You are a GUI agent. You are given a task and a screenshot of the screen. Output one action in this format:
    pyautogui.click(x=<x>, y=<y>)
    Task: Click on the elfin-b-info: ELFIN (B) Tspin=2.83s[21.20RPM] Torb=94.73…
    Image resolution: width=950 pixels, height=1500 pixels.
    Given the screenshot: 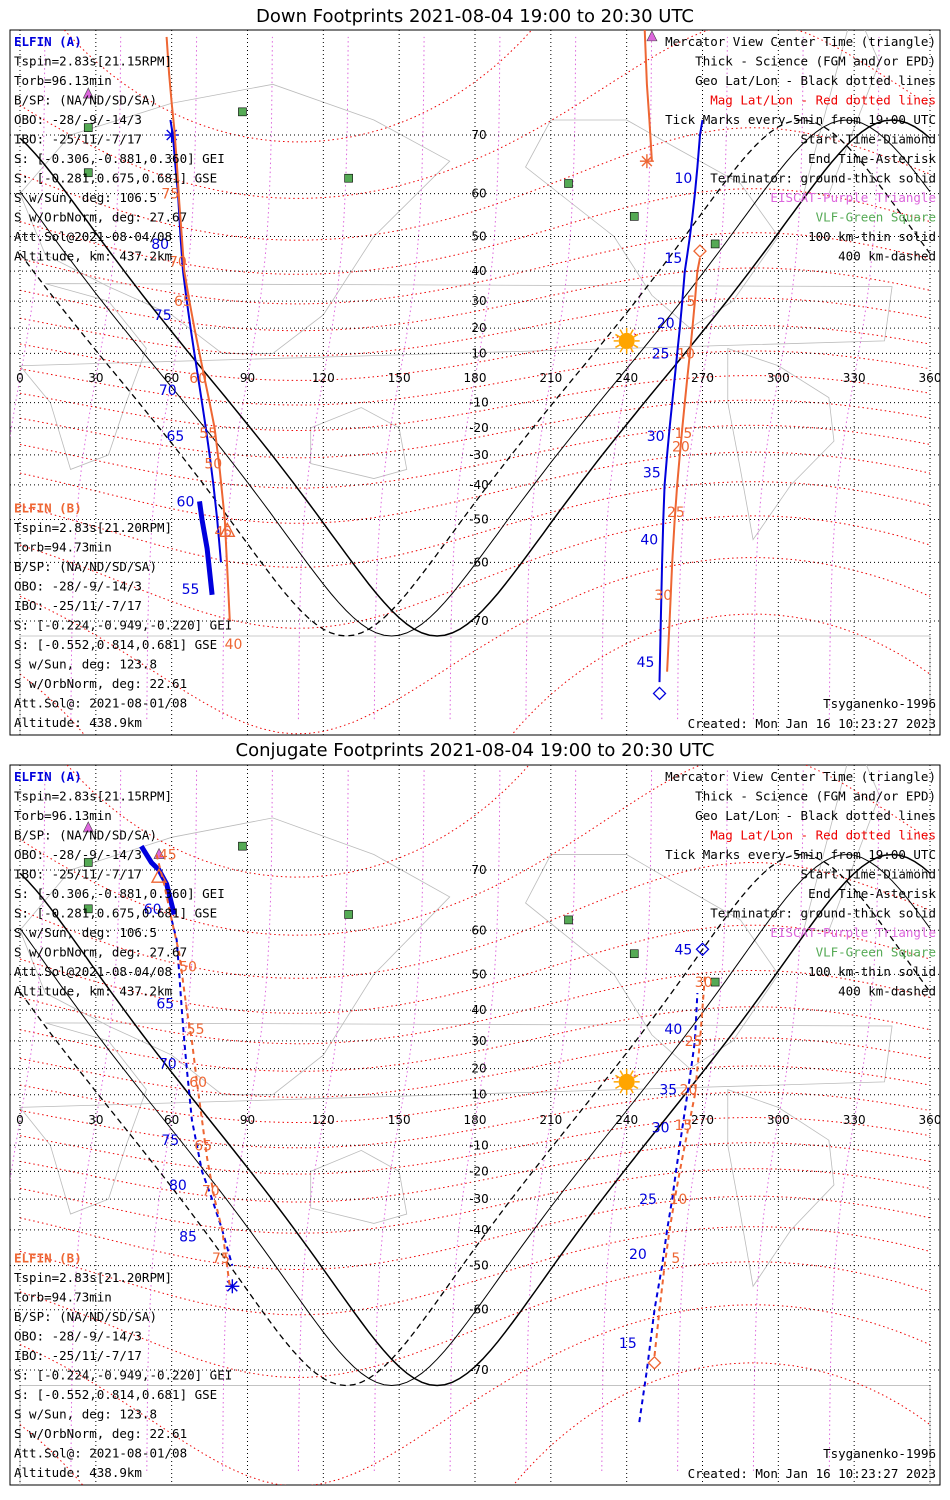 What is the action you would take?
    pyautogui.click(x=123, y=616)
    